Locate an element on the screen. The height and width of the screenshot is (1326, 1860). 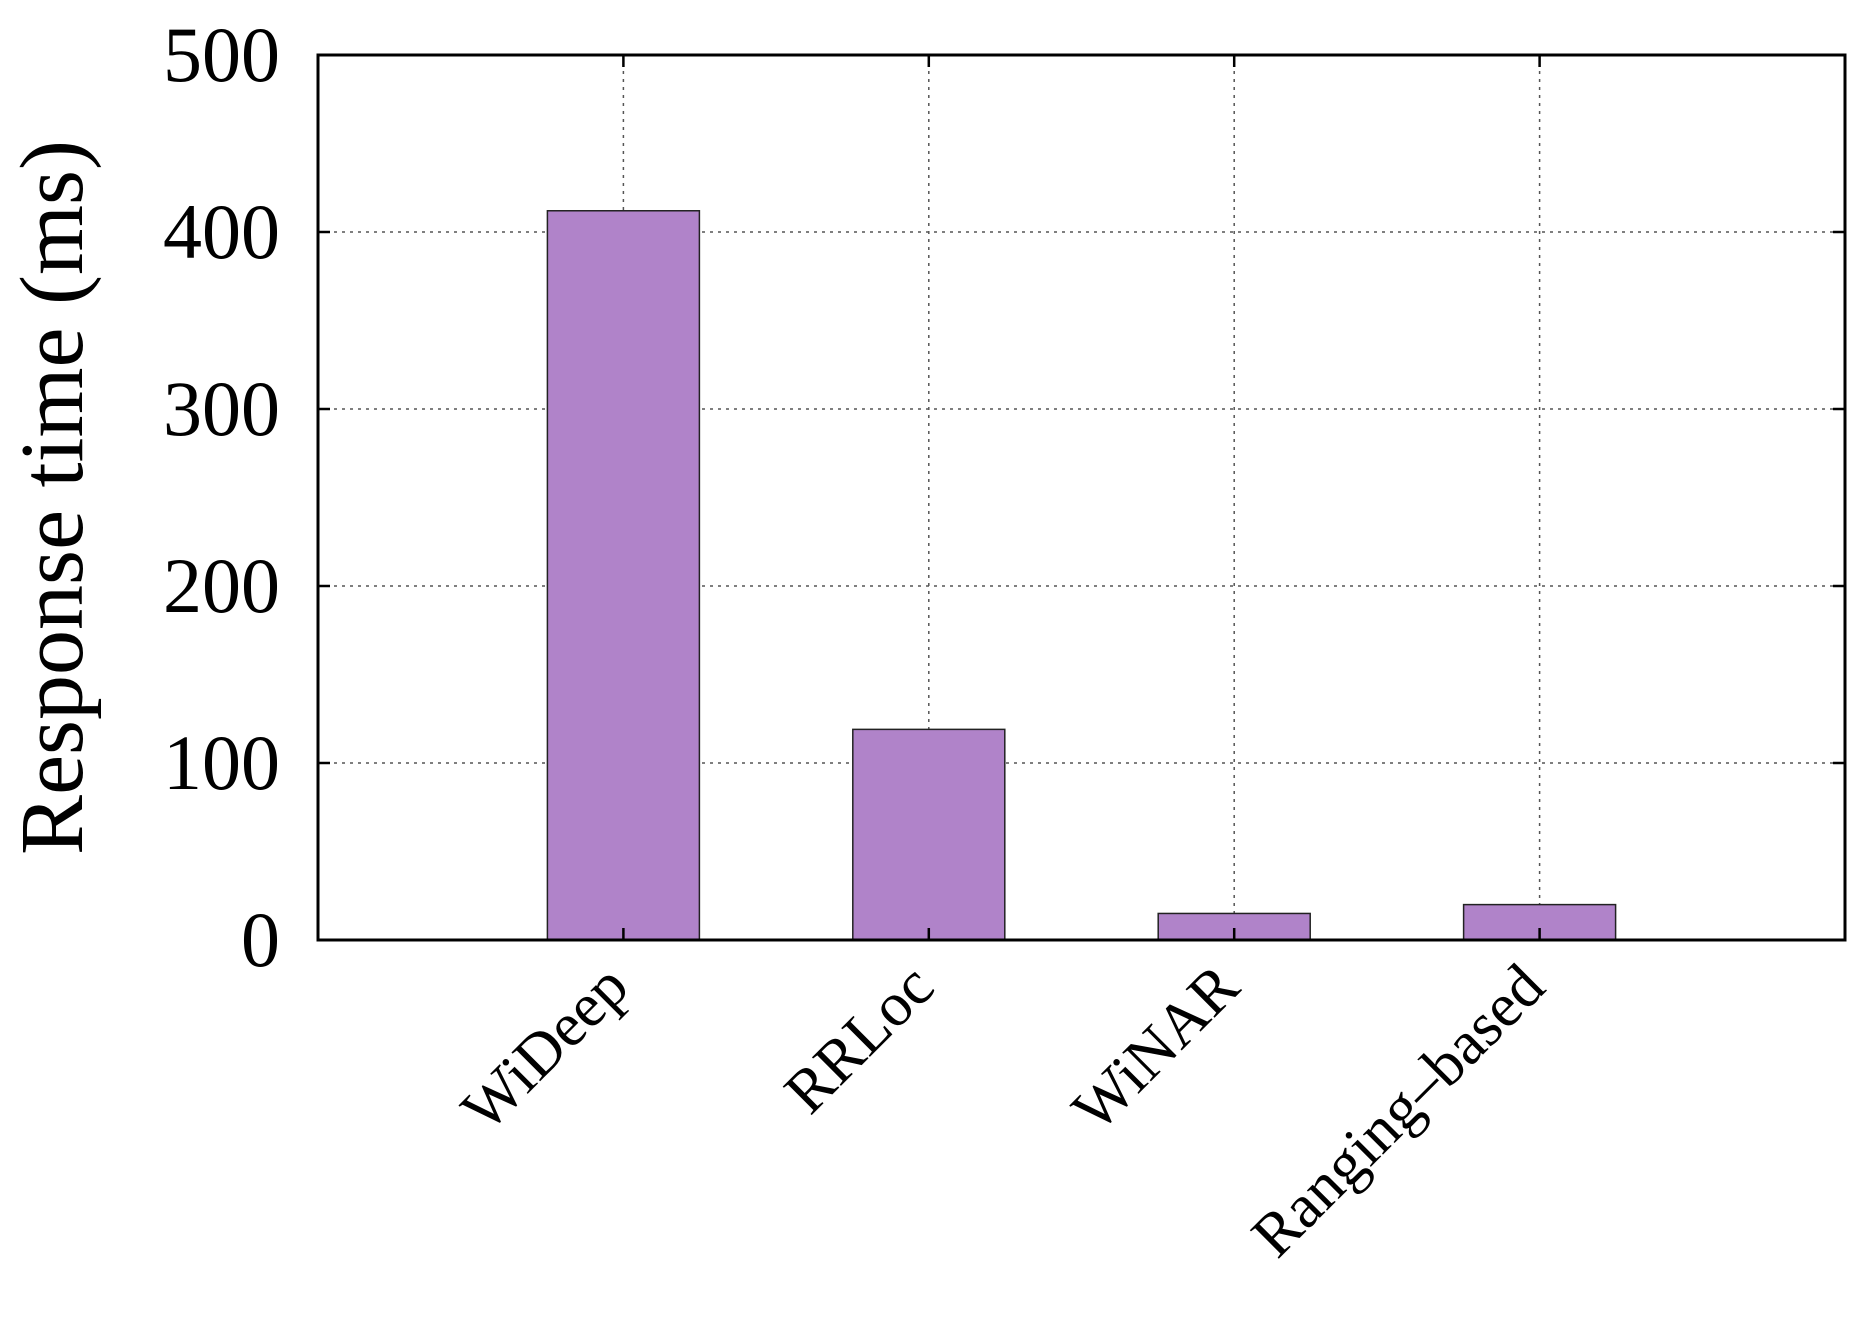
y-tick-label: 200 is located at coordinates (221, 585).